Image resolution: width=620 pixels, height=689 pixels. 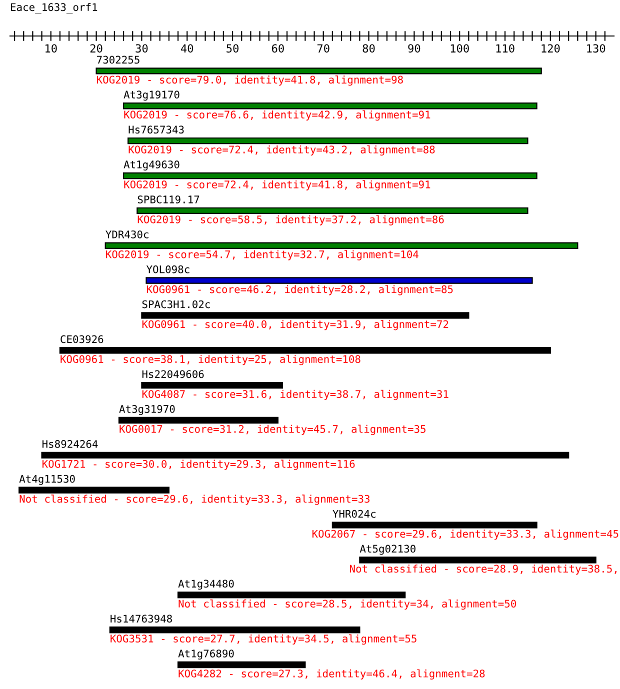 What do you see at coordinates (262, 255) in the screenshot?
I see `data-label: KOG2019 - score=54.7, identity=32.7, alignment=104` at bounding box center [262, 255].